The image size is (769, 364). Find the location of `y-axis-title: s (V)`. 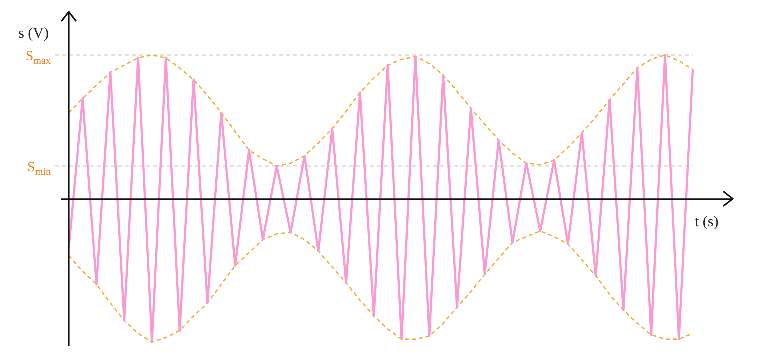

y-axis-title: s (V) is located at coordinates (34, 34).